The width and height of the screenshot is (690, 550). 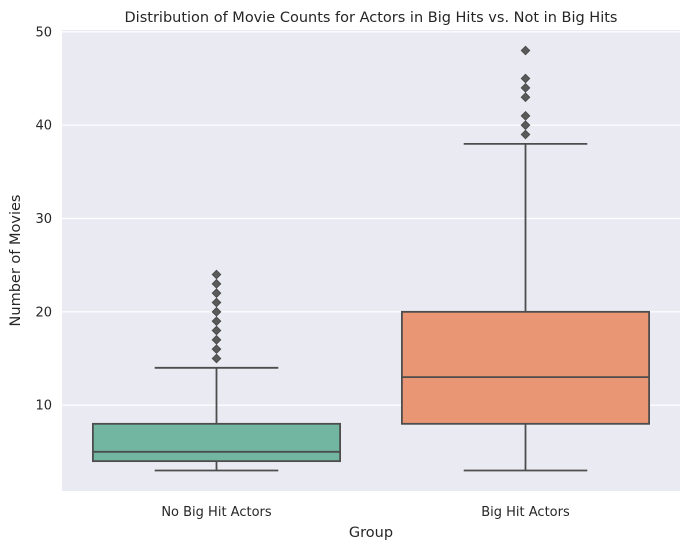 I want to click on y-tick-label: 30, so click(x=43, y=219).